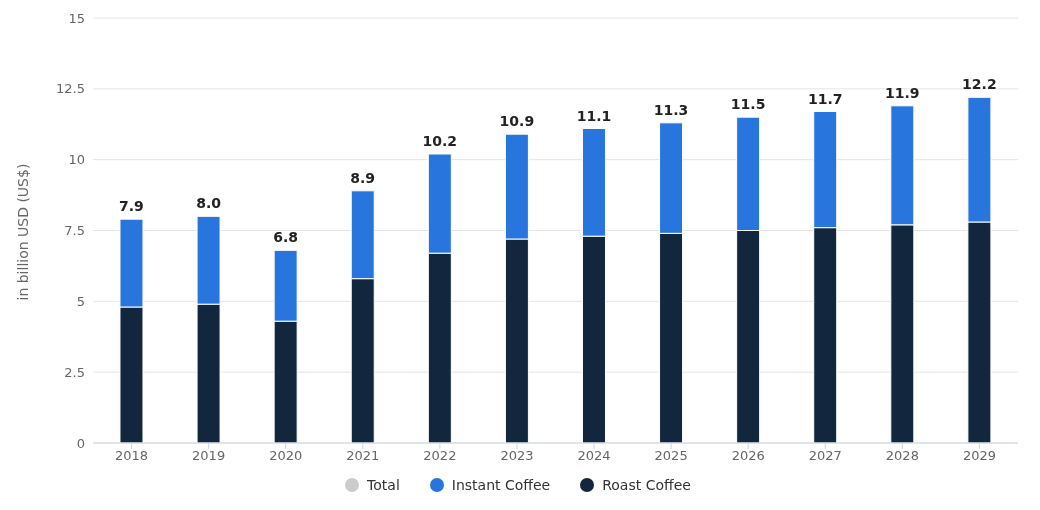 This screenshot has height=510, width=1040. I want to click on x-tick-label: 2029, so click(979, 456).